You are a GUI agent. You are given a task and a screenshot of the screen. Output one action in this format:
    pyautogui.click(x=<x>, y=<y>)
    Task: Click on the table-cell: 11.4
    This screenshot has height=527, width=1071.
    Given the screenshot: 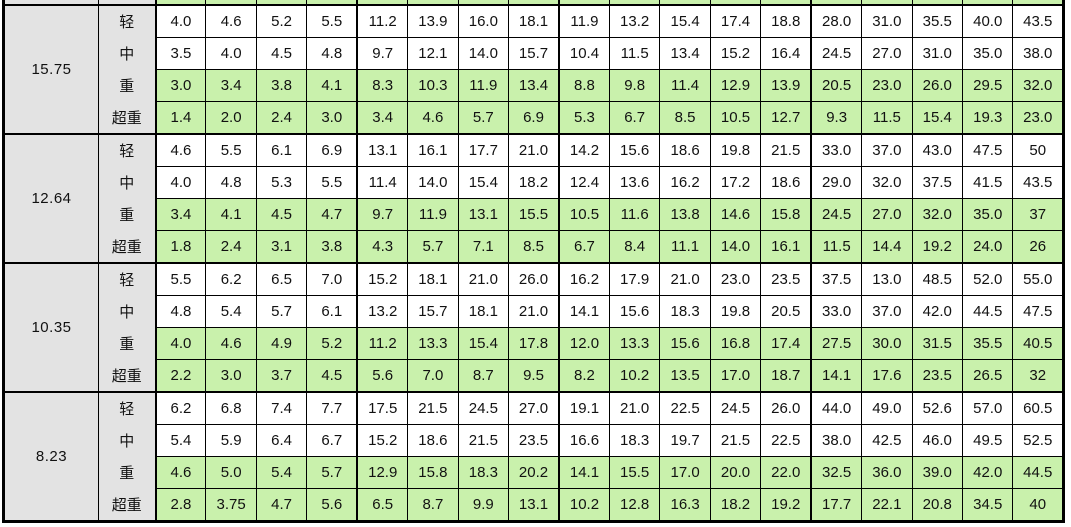 What is the action you would take?
    pyautogui.click(x=382, y=182)
    